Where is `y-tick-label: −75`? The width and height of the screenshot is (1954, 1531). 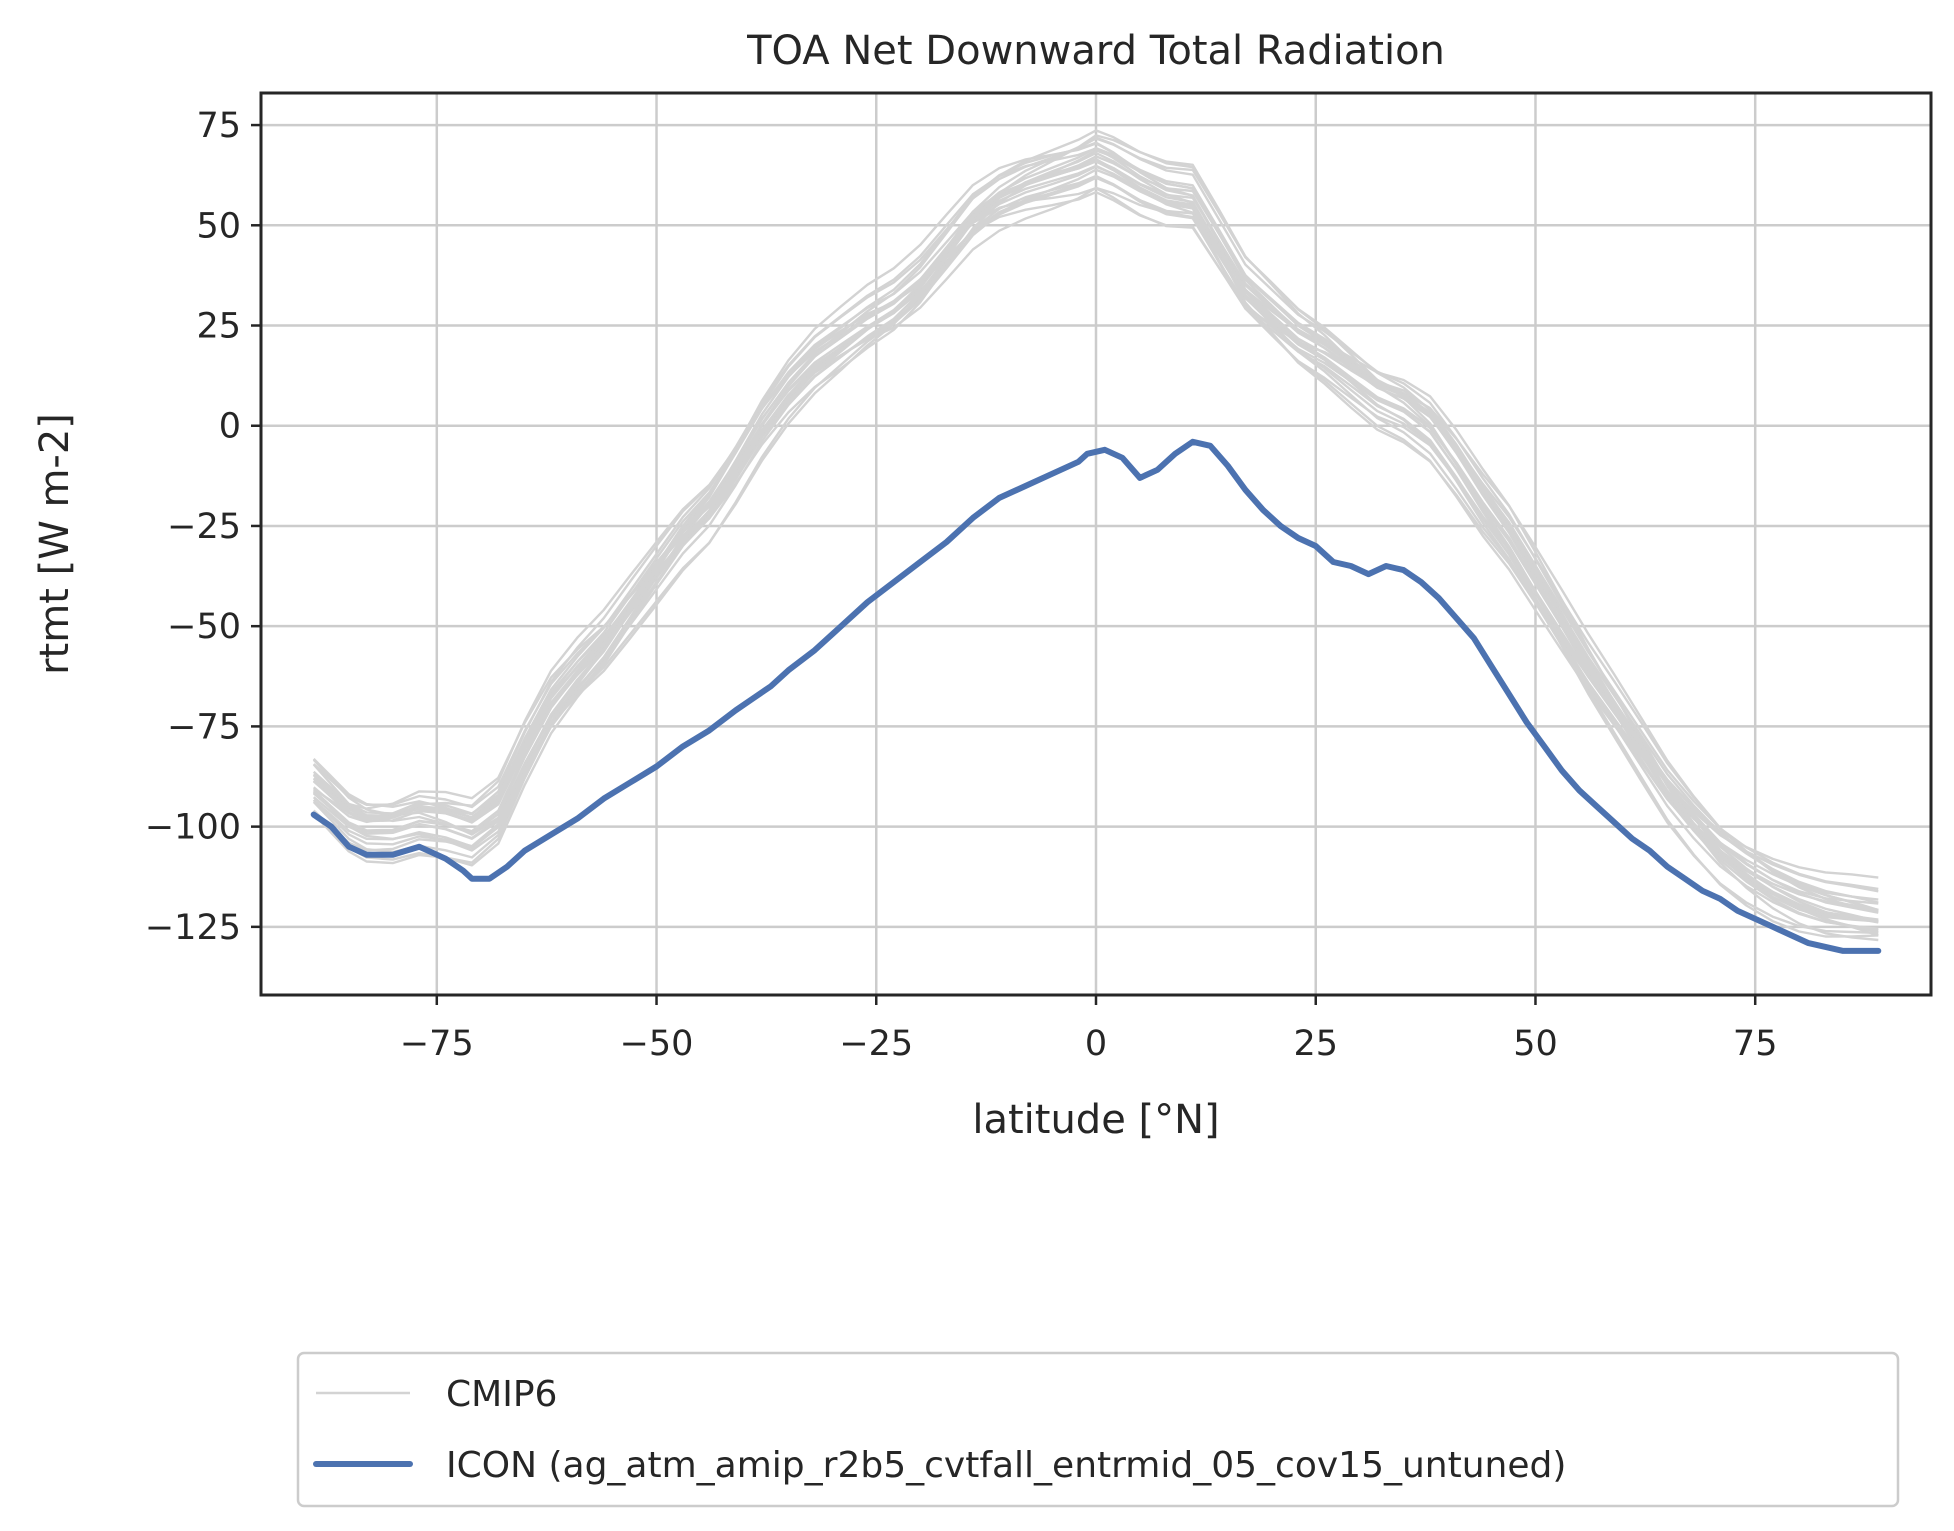 y-tick-label: −75 is located at coordinates (204, 727).